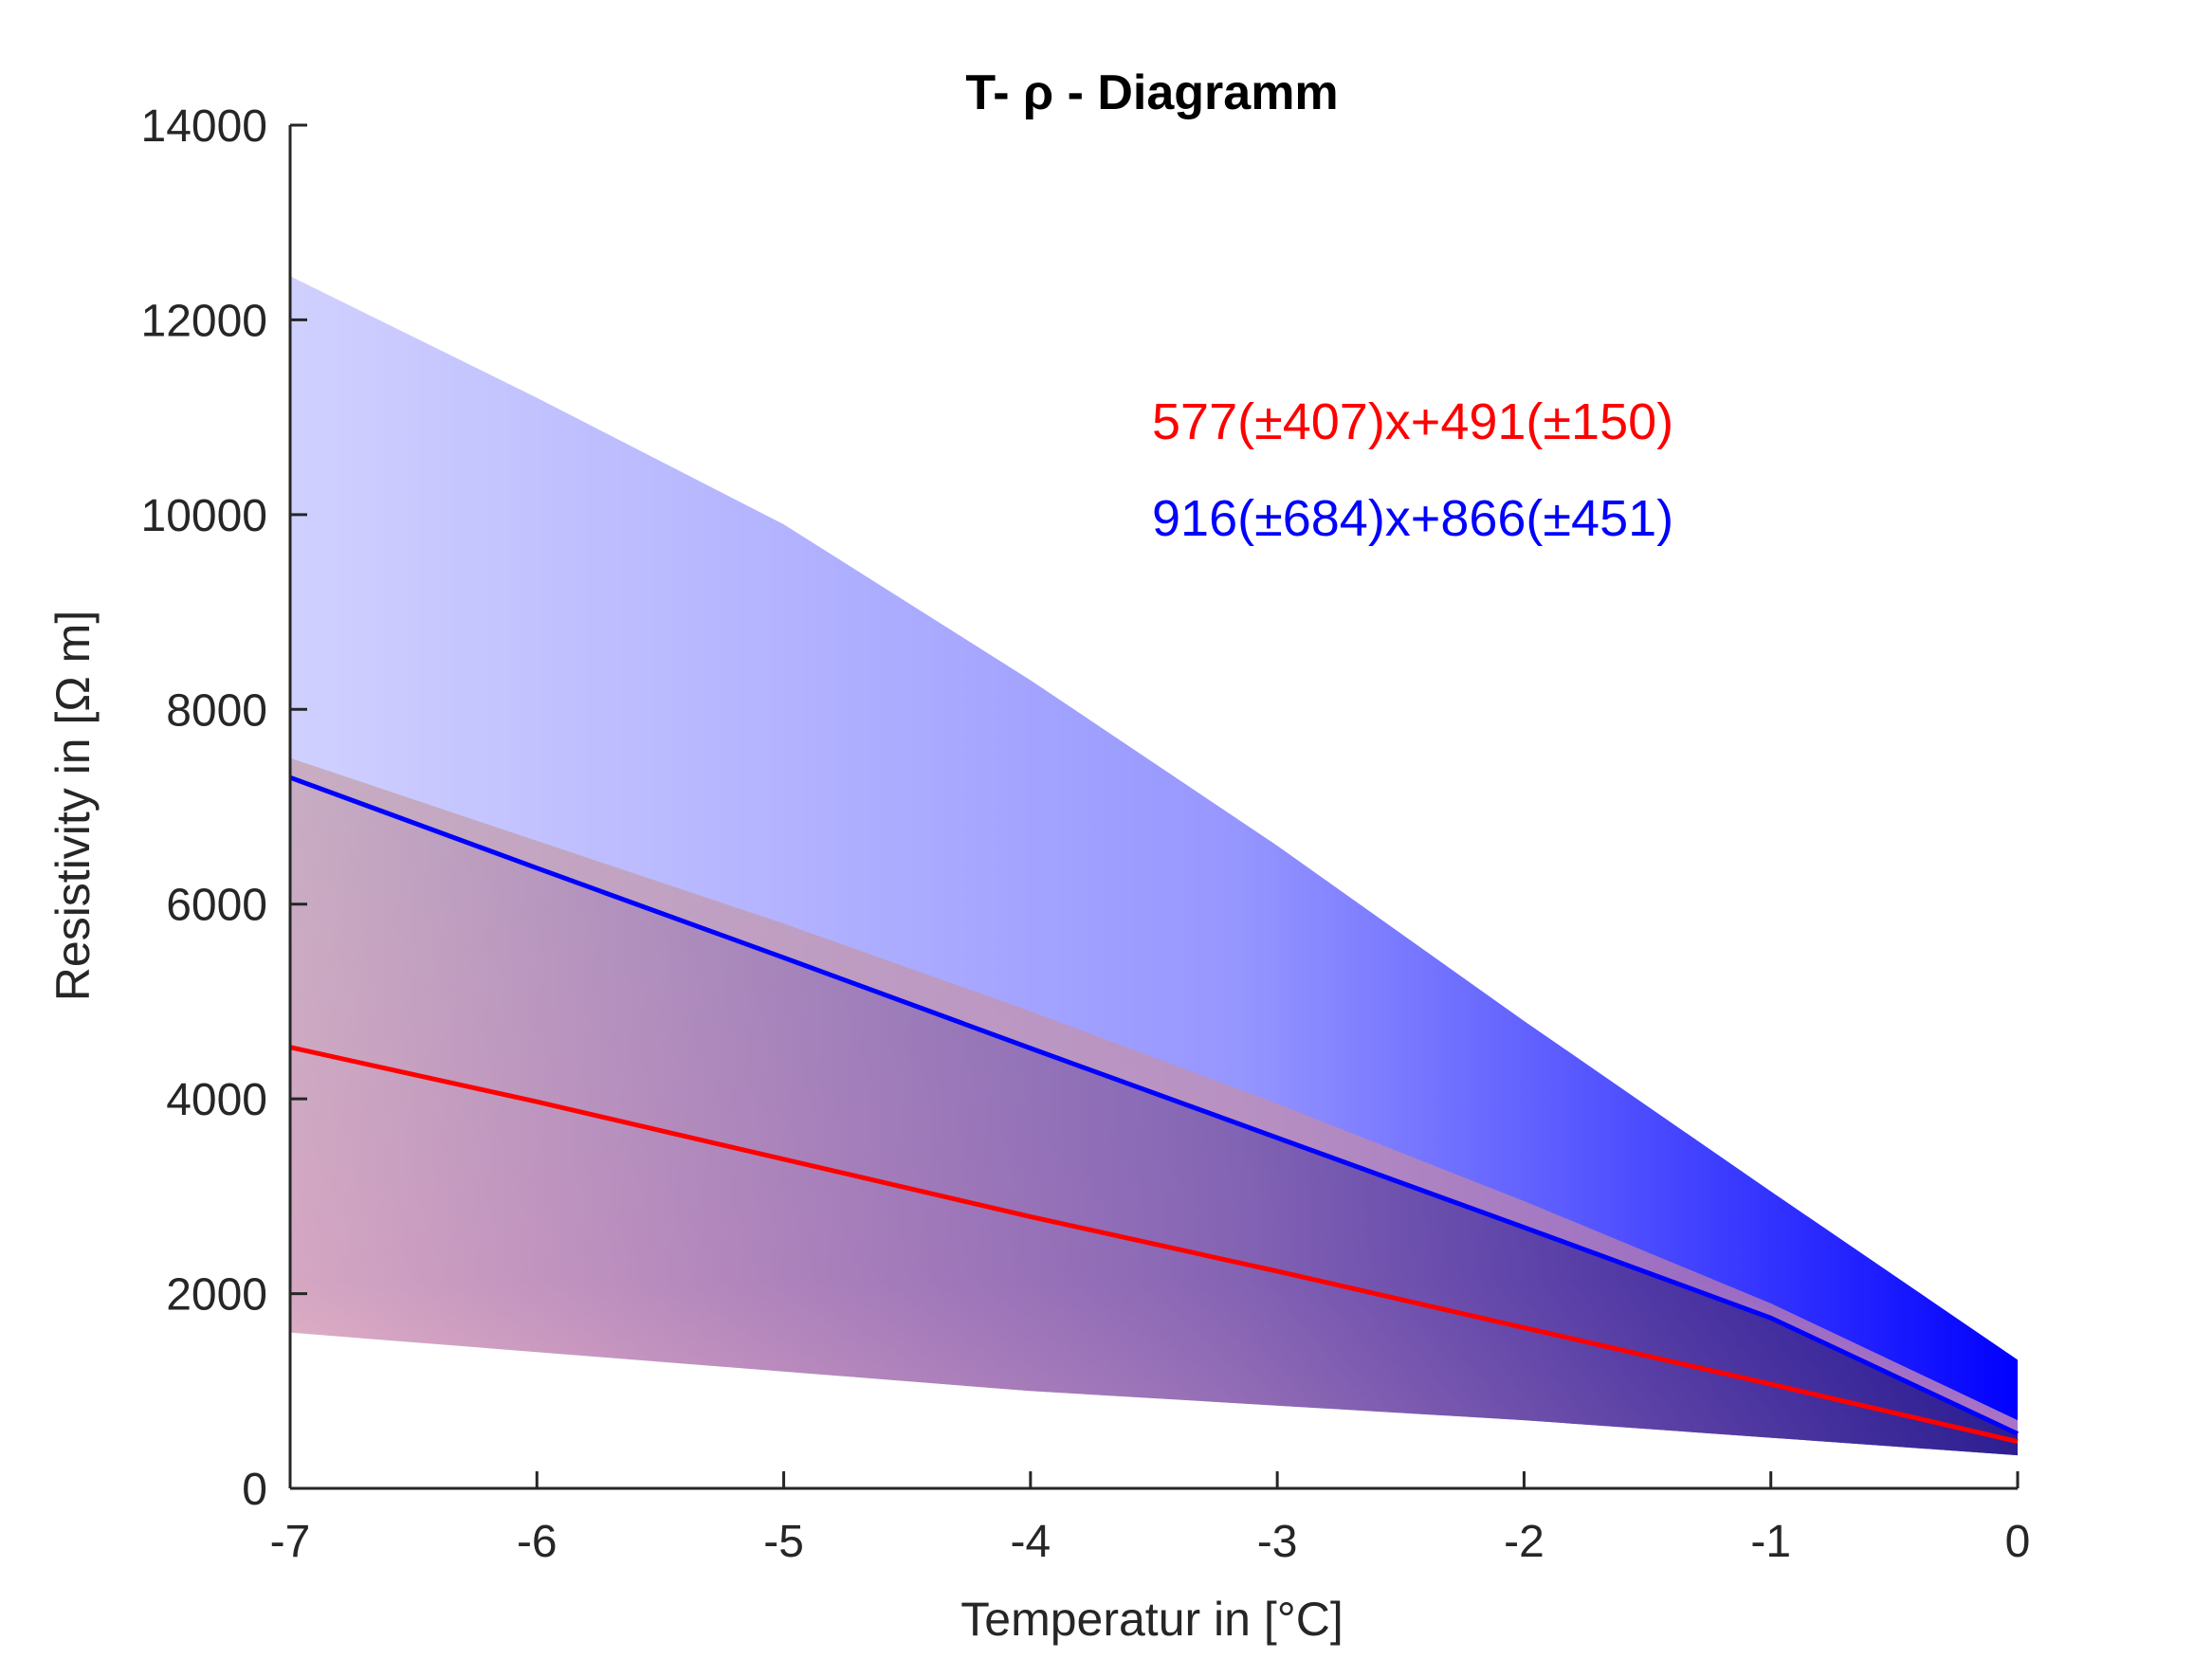 The height and width of the screenshot is (1659, 2212). What do you see at coordinates (204, 126) in the screenshot?
I see `y-tick-label: 14000` at bounding box center [204, 126].